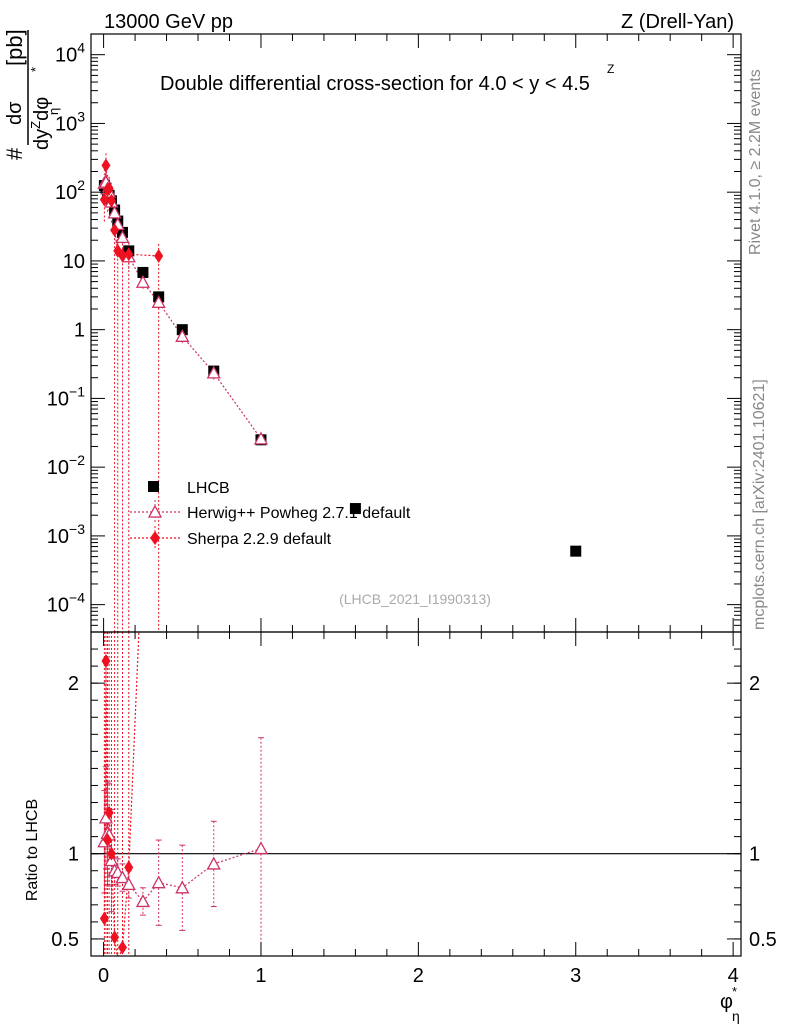 This screenshot has height=1024, width=786. Describe the element at coordinates (103, 976) in the screenshot. I see `xtick-label: 0` at that location.